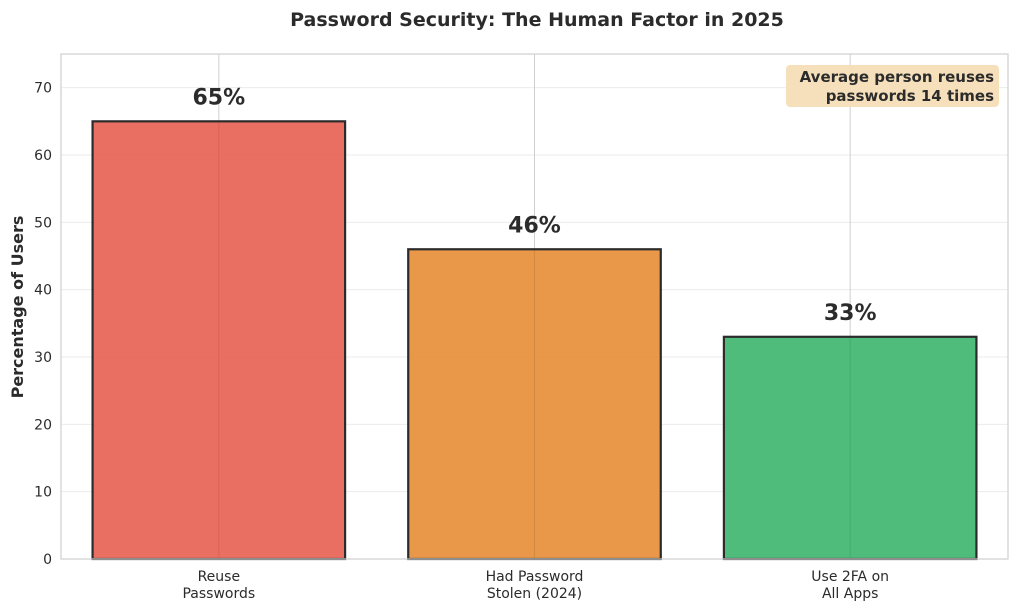 The height and width of the screenshot is (611, 1024). What do you see at coordinates (47, 560) in the screenshot?
I see `y-tick-label: 0` at bounding box center [47, 560].